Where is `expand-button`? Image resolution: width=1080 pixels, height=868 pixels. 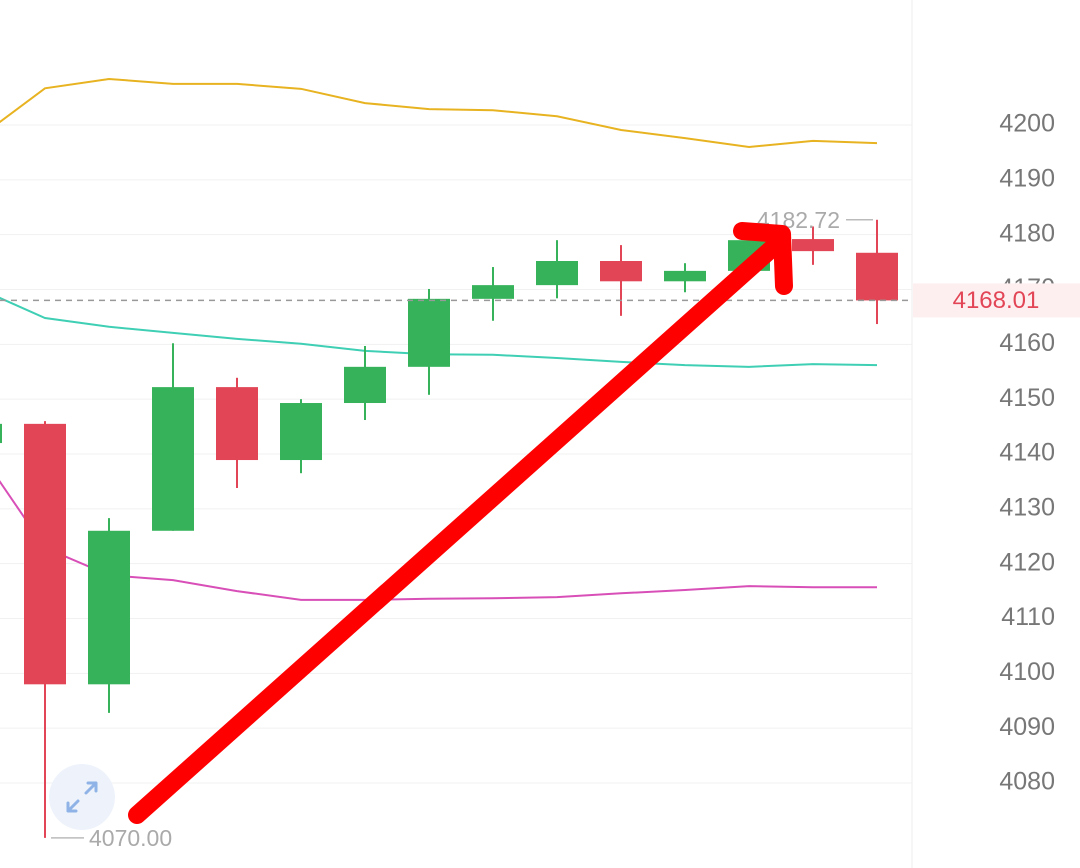
expand-button is located at coordinates (82, 797).